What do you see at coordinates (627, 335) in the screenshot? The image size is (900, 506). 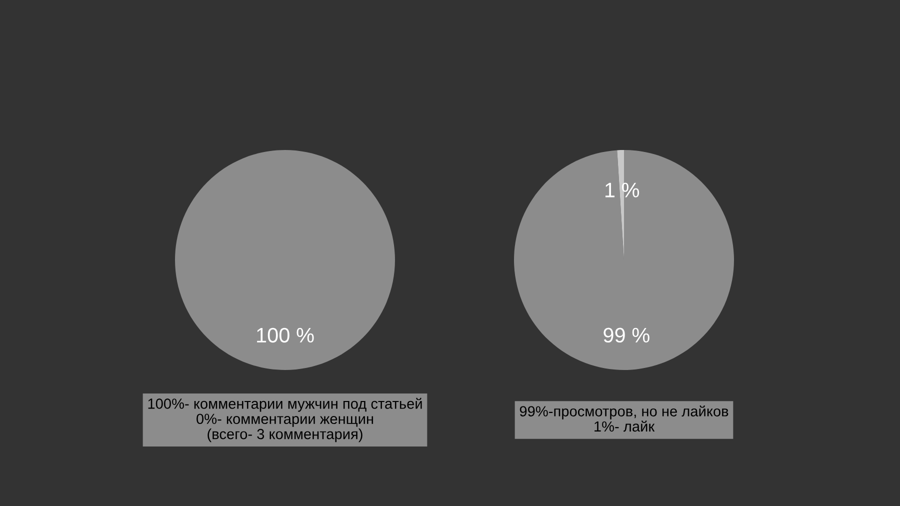 I see `data-label: 99 %` at bounding box center [627, 335].